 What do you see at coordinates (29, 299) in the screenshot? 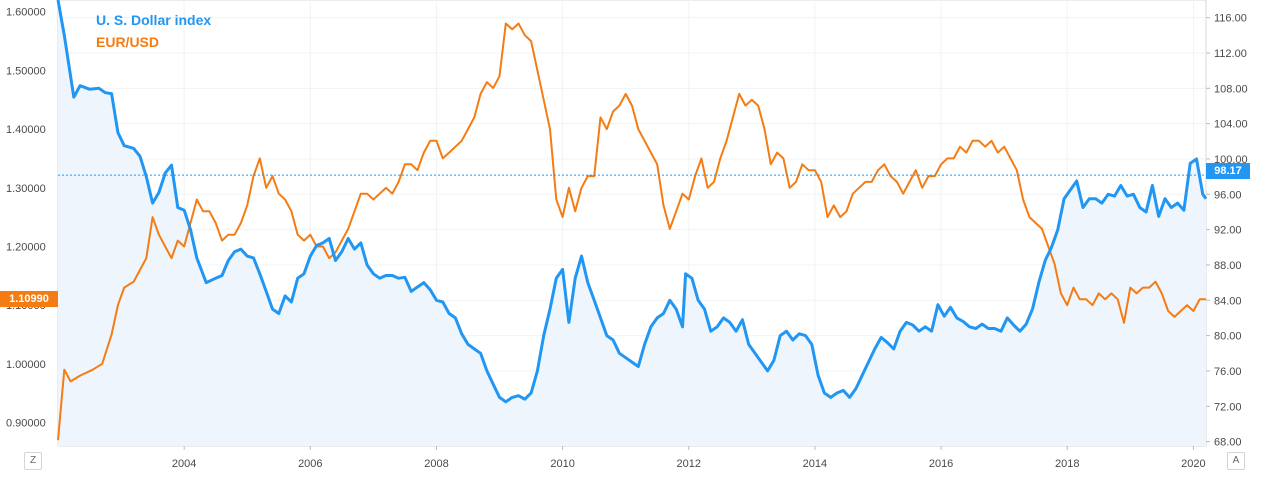
I see `eurusd-last-price-badge: 1.10990` at bounding box center [29, 299].